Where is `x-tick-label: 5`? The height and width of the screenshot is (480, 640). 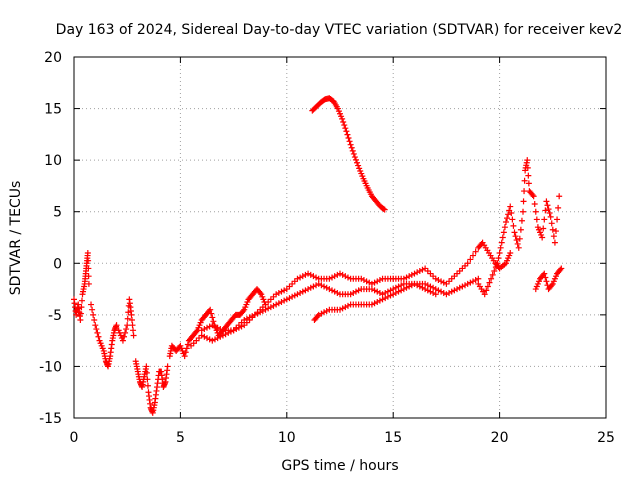 x-tick-label: 5 is located at coordinates (180, 438).